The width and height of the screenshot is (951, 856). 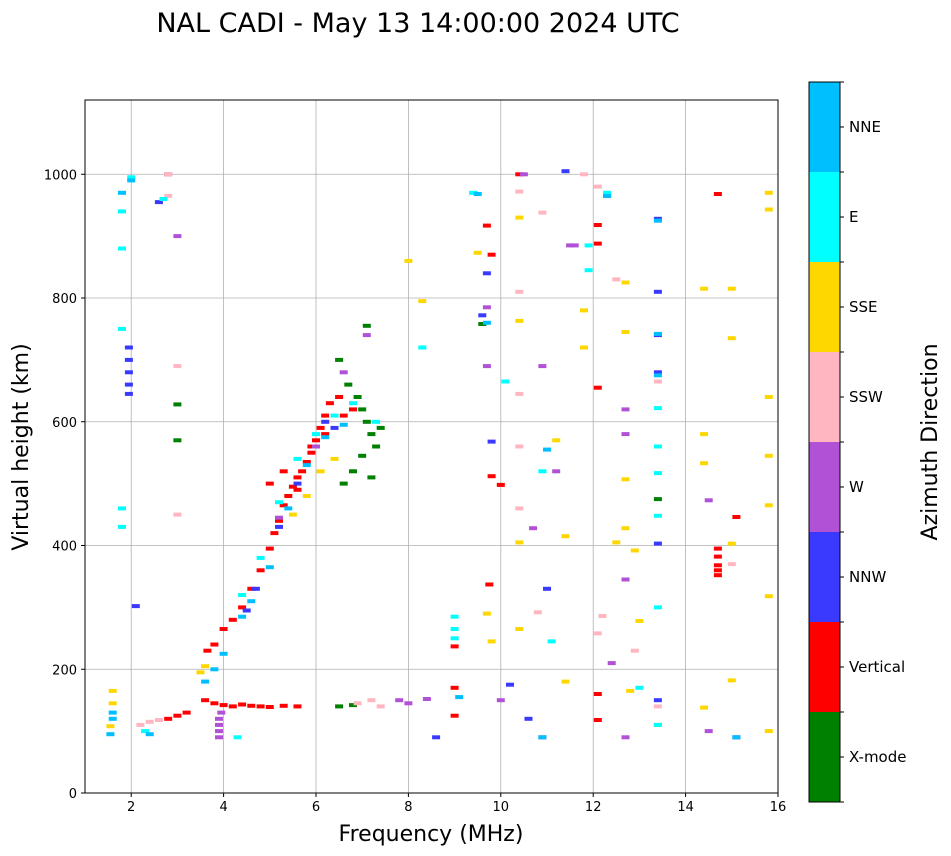 What do you see at coordinates (593, 807) in the screenshot?
I see `x-tick-label: 12` at bounding box center [593, 807].